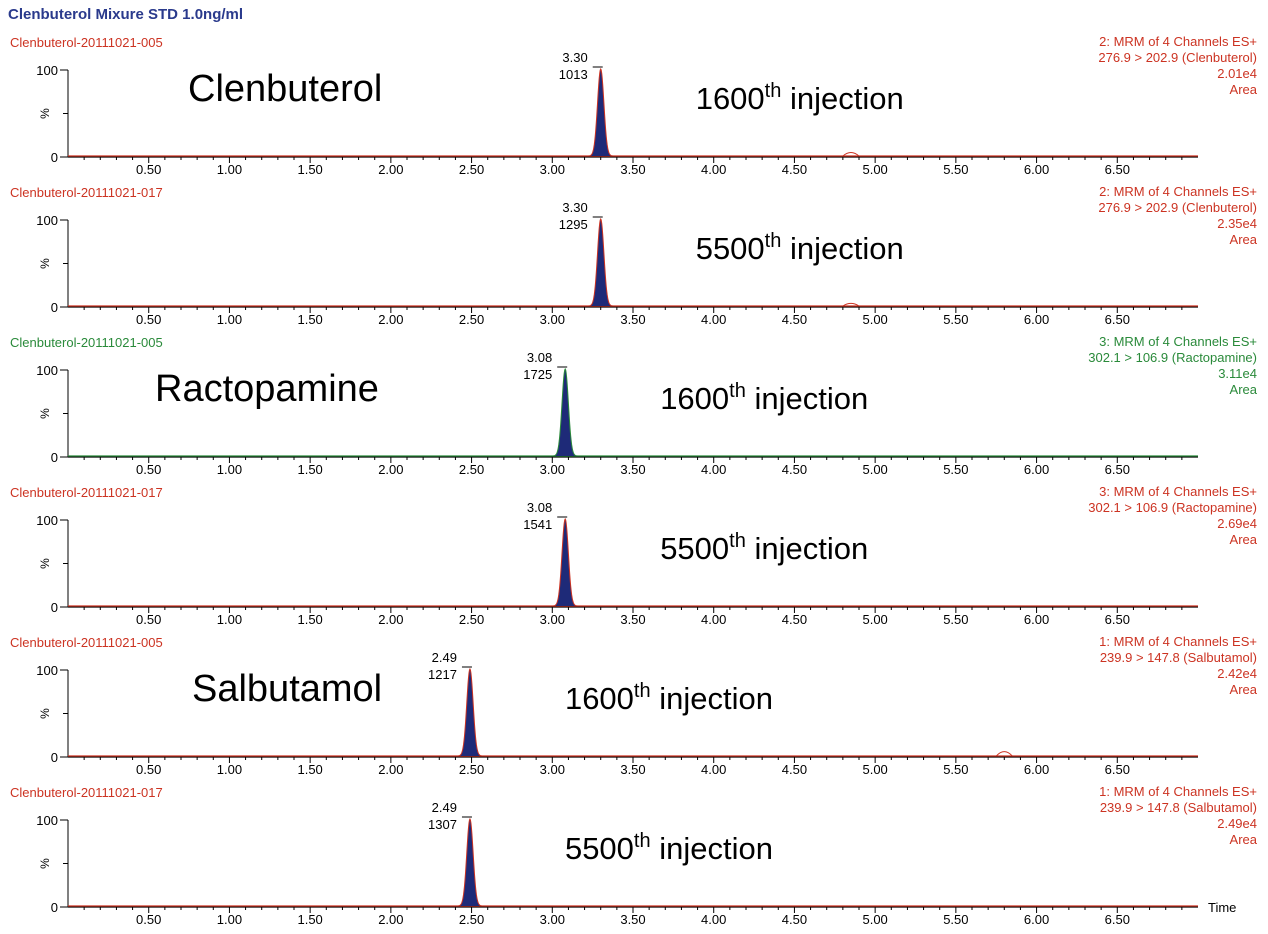  Describe the element at coordinates (1178, 791) in the screenshot. I see `header-channel: 1: MRM of 4 Channels ES+` at that location.